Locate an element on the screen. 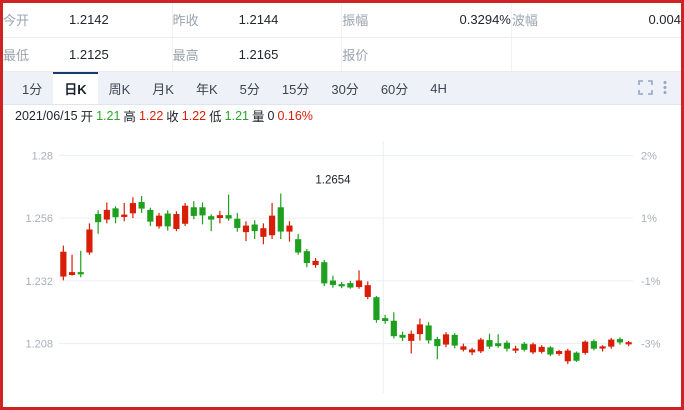 The width and height of the screenshot is (684, 410). quote-label-high: 最高 is located at coordinates (205, 54).